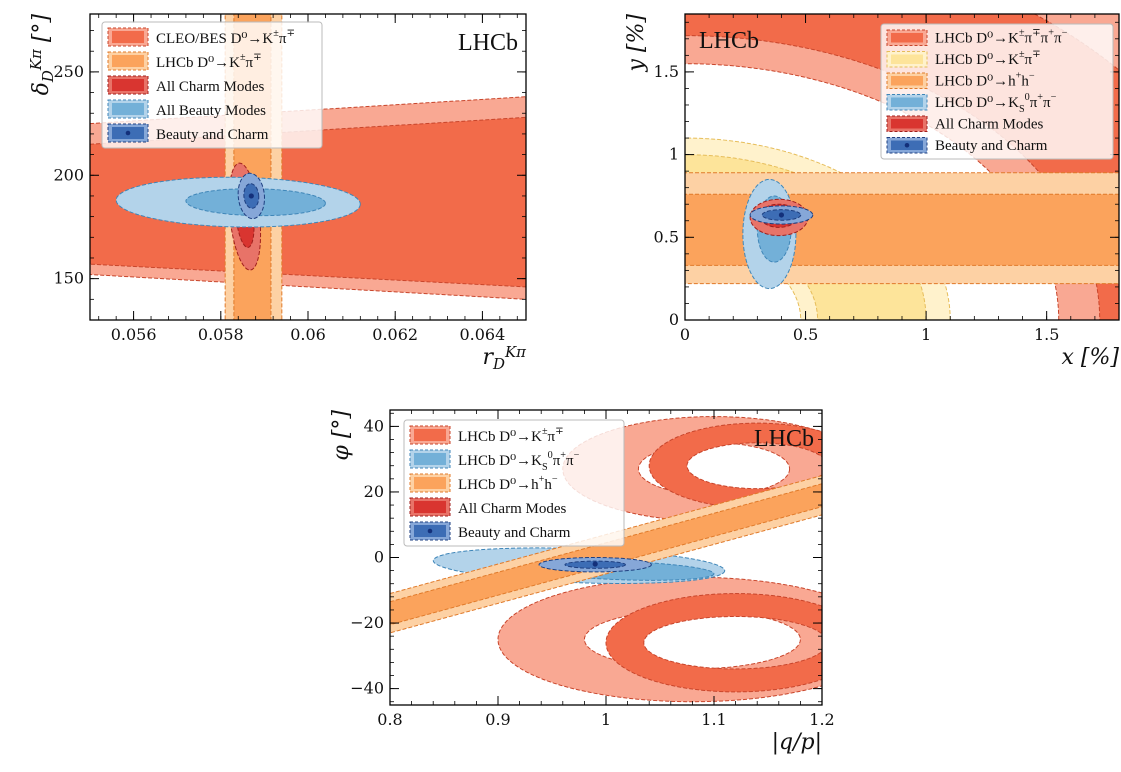 The image size is (1121, 772). Describe the element at coordinates (666, 71) in the screenshot. I see `y-tick-label: 1.5` at that location.